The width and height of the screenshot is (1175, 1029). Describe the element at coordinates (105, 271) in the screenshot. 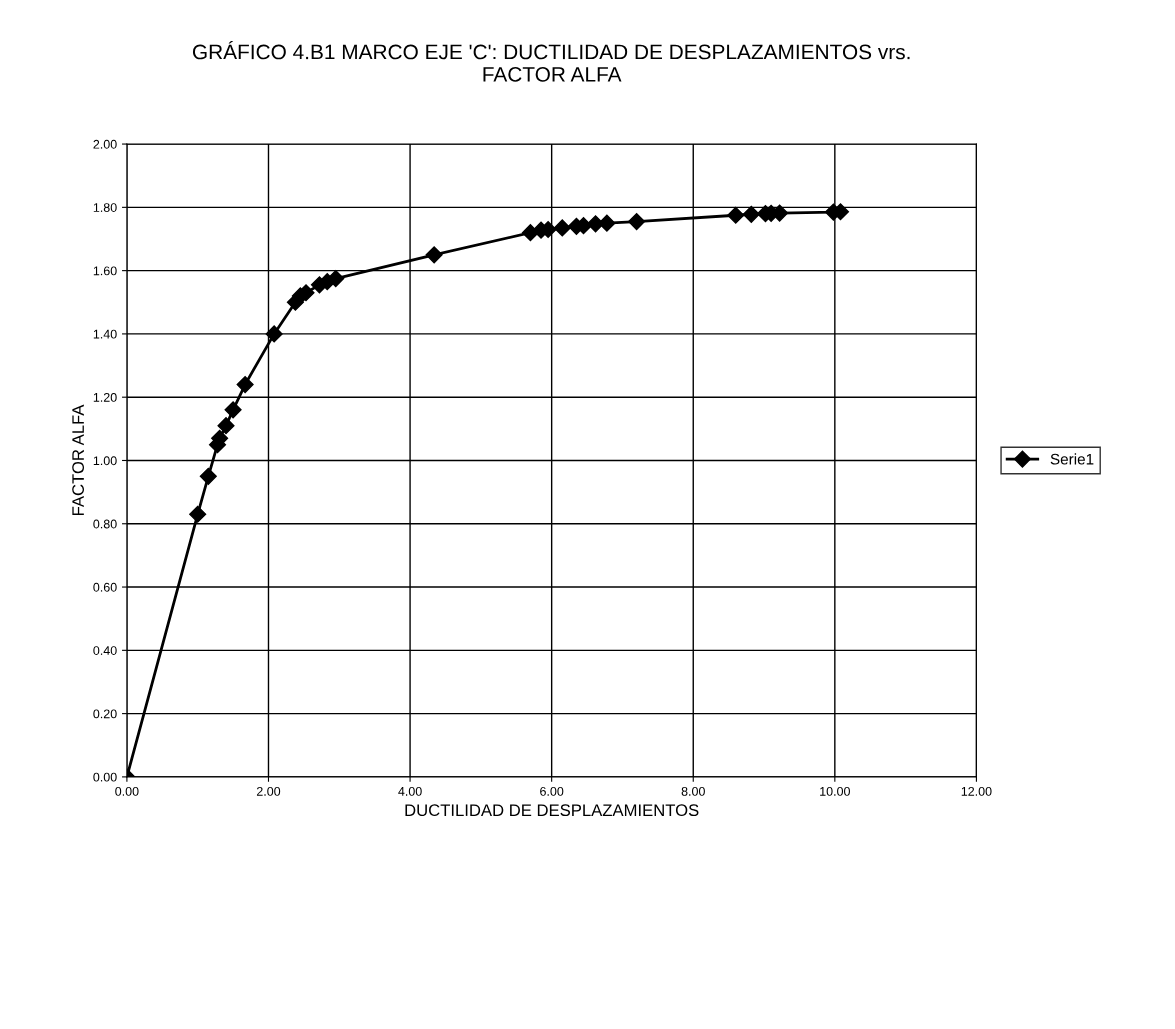

I see `y-tick-label: 1.60` at that location.